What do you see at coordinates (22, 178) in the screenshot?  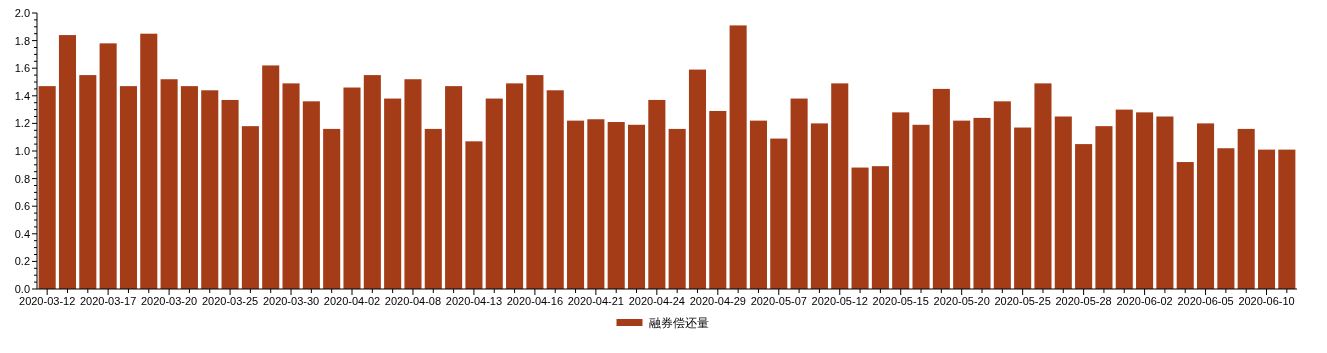 I see `y-tick-label: 0.8` at bounding box center [22, 178].